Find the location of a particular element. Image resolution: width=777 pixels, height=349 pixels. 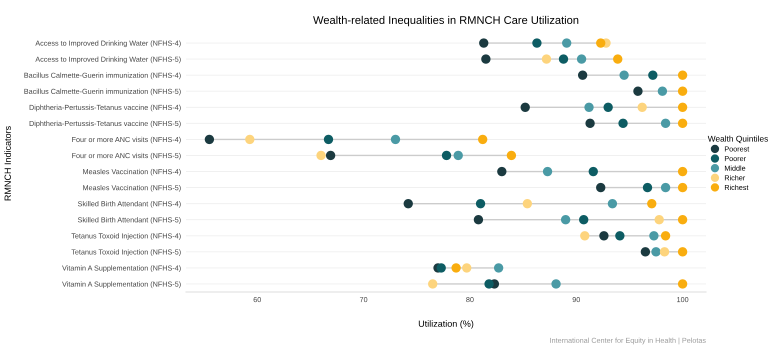

legend-title: Wealth Quintiles is located at coordinates (738, 140).